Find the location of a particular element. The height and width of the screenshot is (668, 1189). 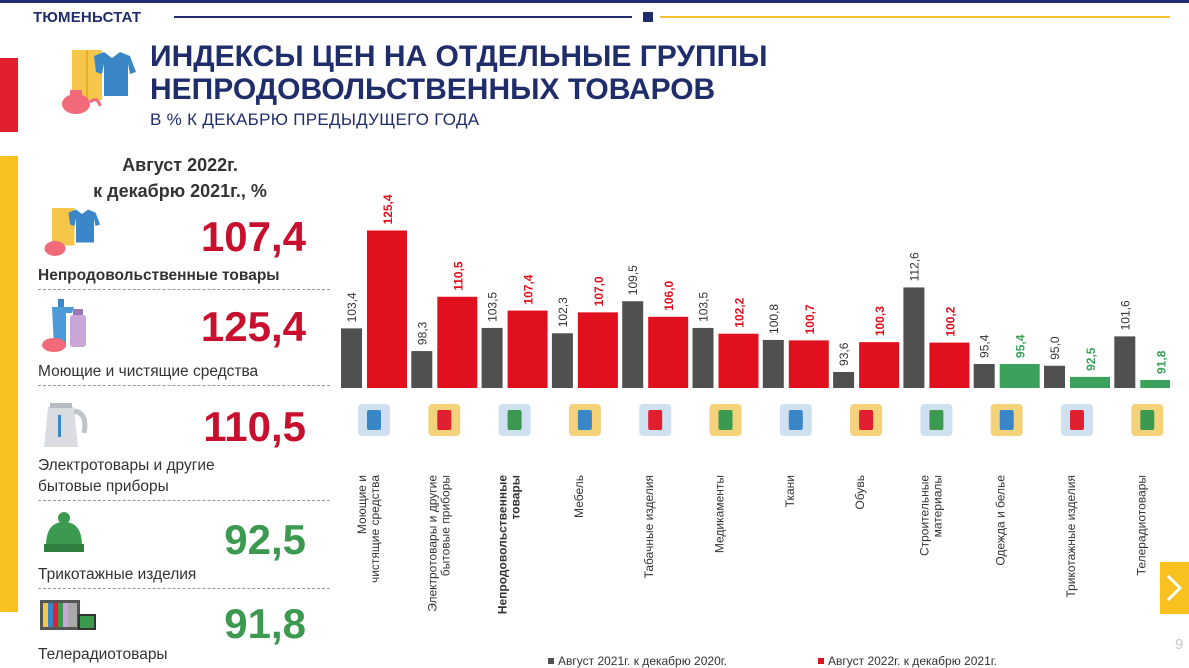

summary-value: 107,4 is located at coordinates (253, 236).